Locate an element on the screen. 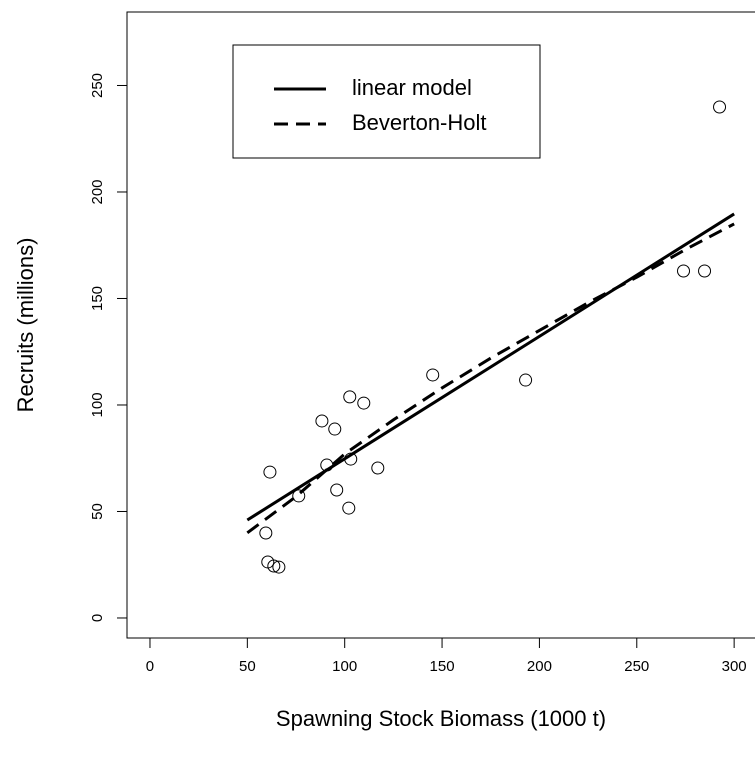  y-axis-title: Recruits (millions) is located at coordinates (25, 325).